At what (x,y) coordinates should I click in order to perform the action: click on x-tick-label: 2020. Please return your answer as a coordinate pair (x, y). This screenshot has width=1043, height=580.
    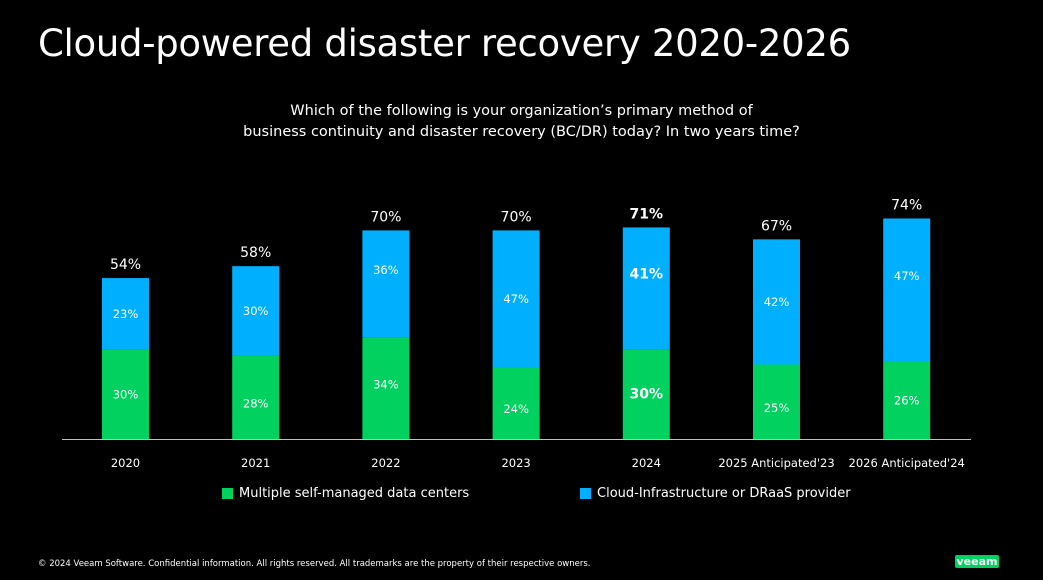
    Looking at the image, I should click on (125, 463).